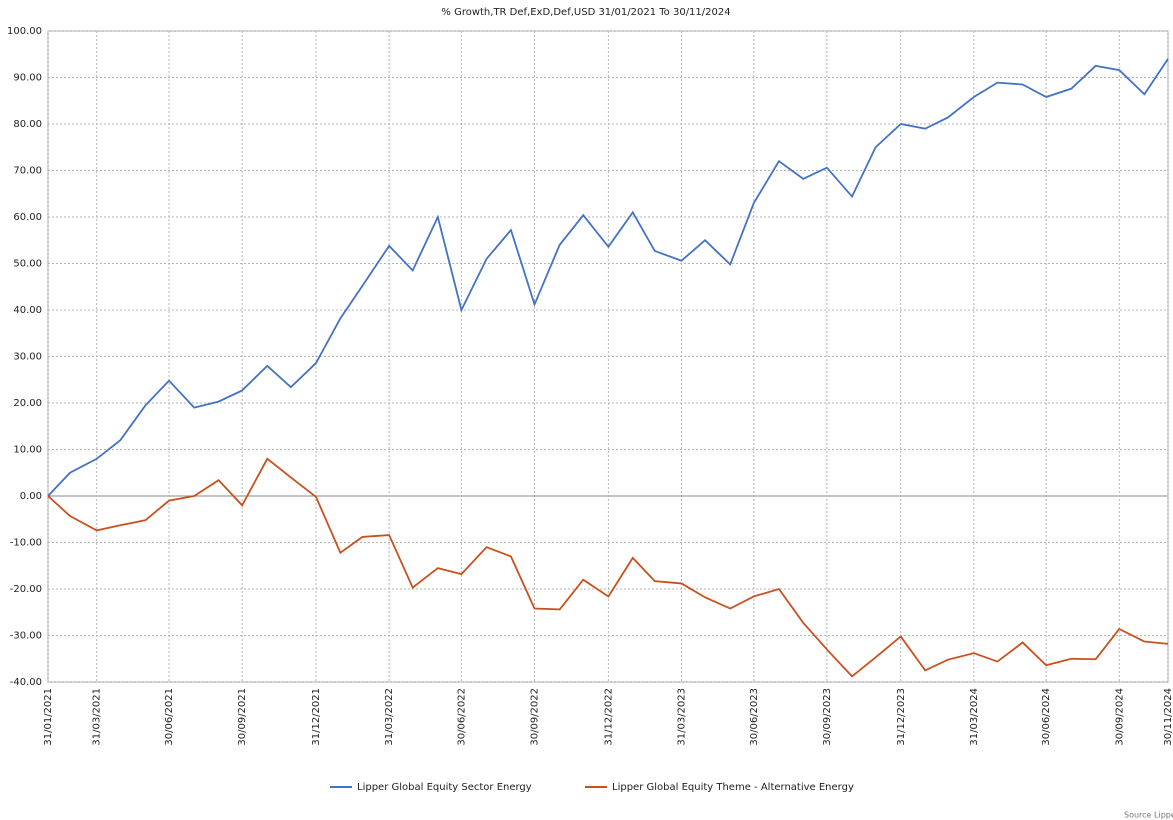  Describe the element at coordinates (26, 636) in the screenshot. I see `y-tick-label: -30.00` at that location.